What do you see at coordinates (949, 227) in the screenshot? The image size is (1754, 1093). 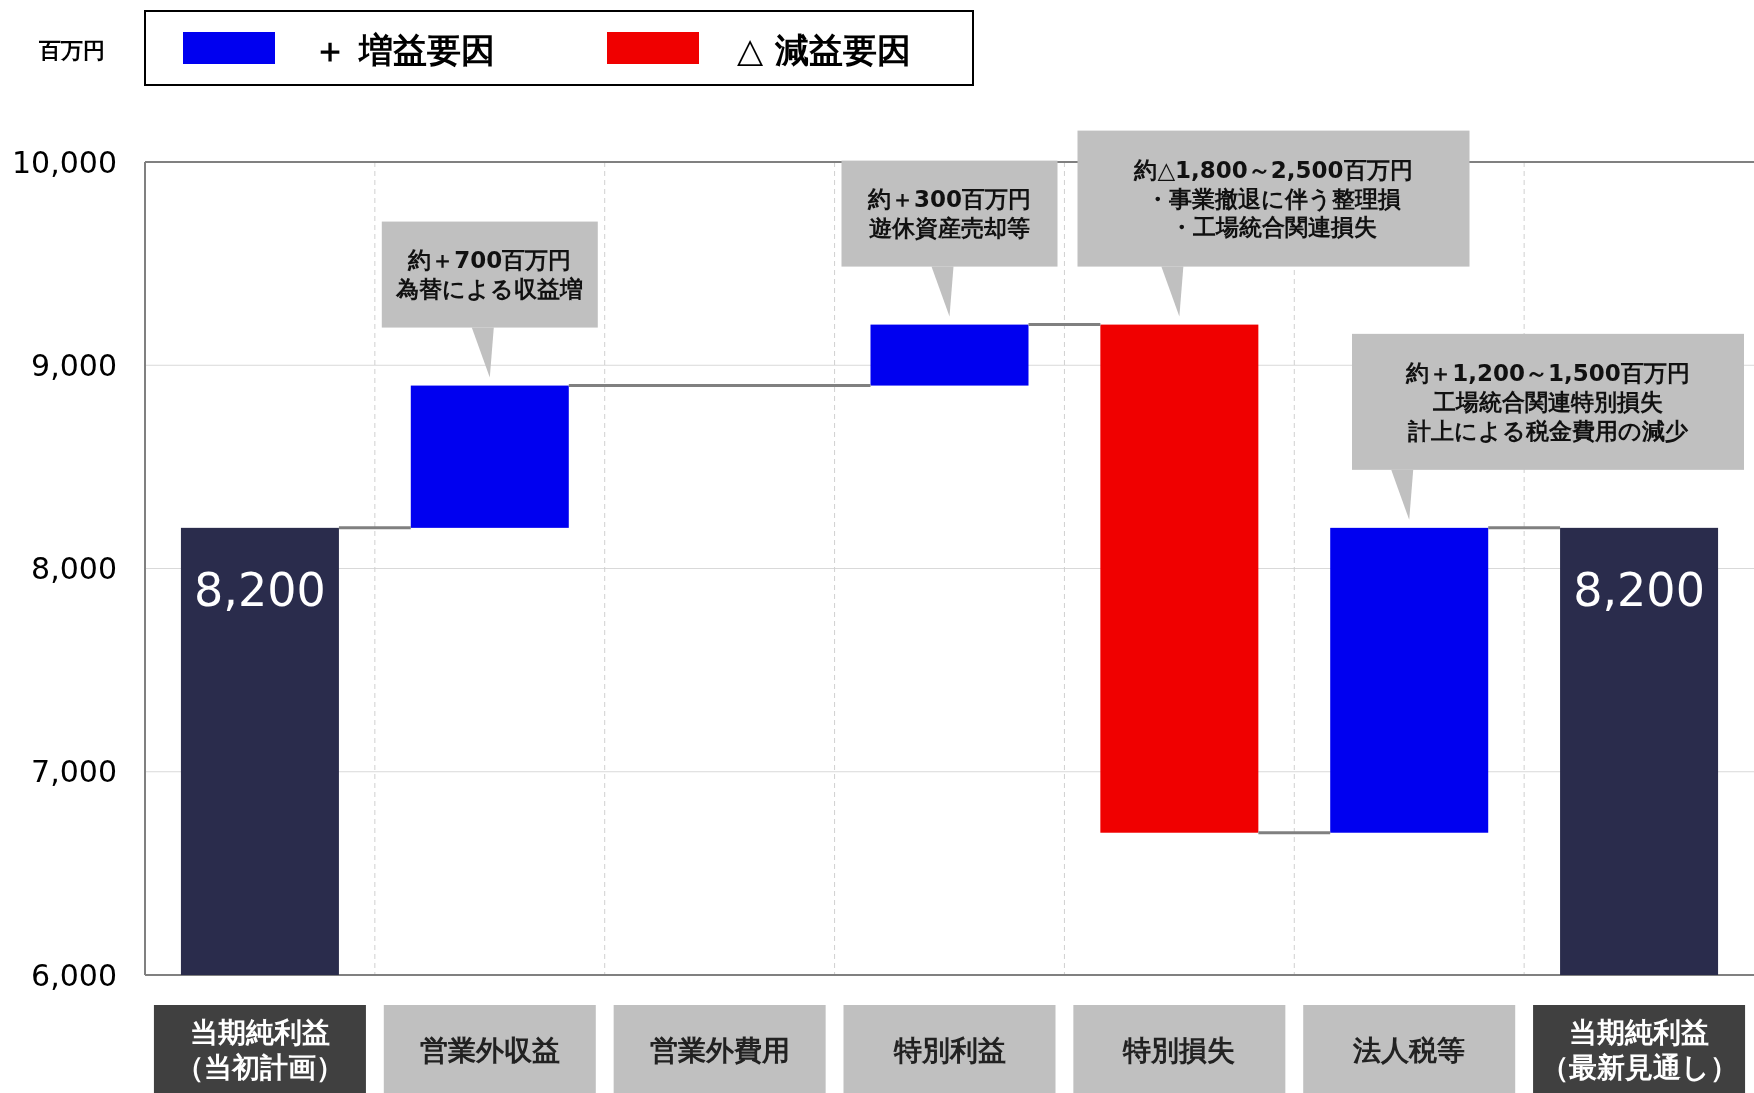 I see `annotation: 遊休資産売却等` at bounding box center [949, 227].